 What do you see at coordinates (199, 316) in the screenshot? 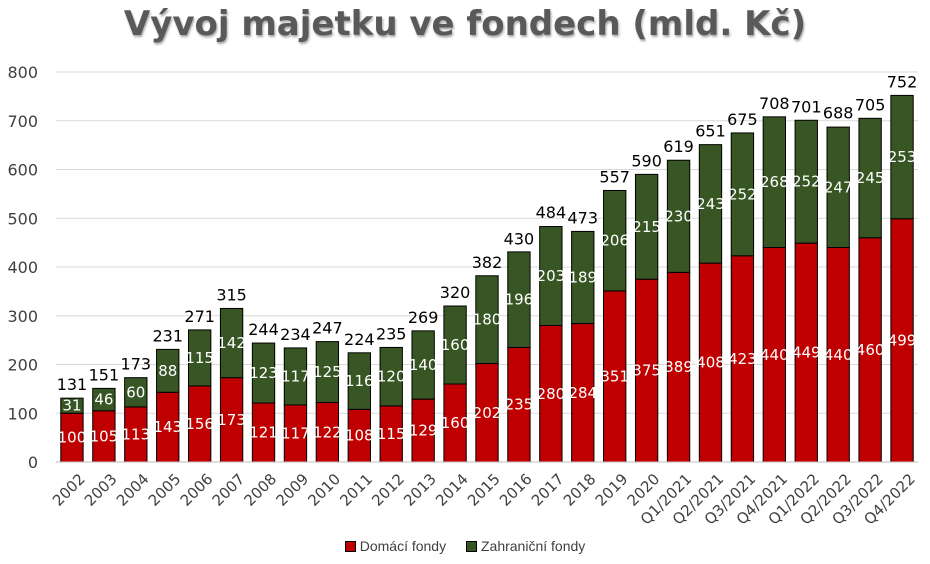
I see `data-label-total: 271` at bounding box center [199, 316].